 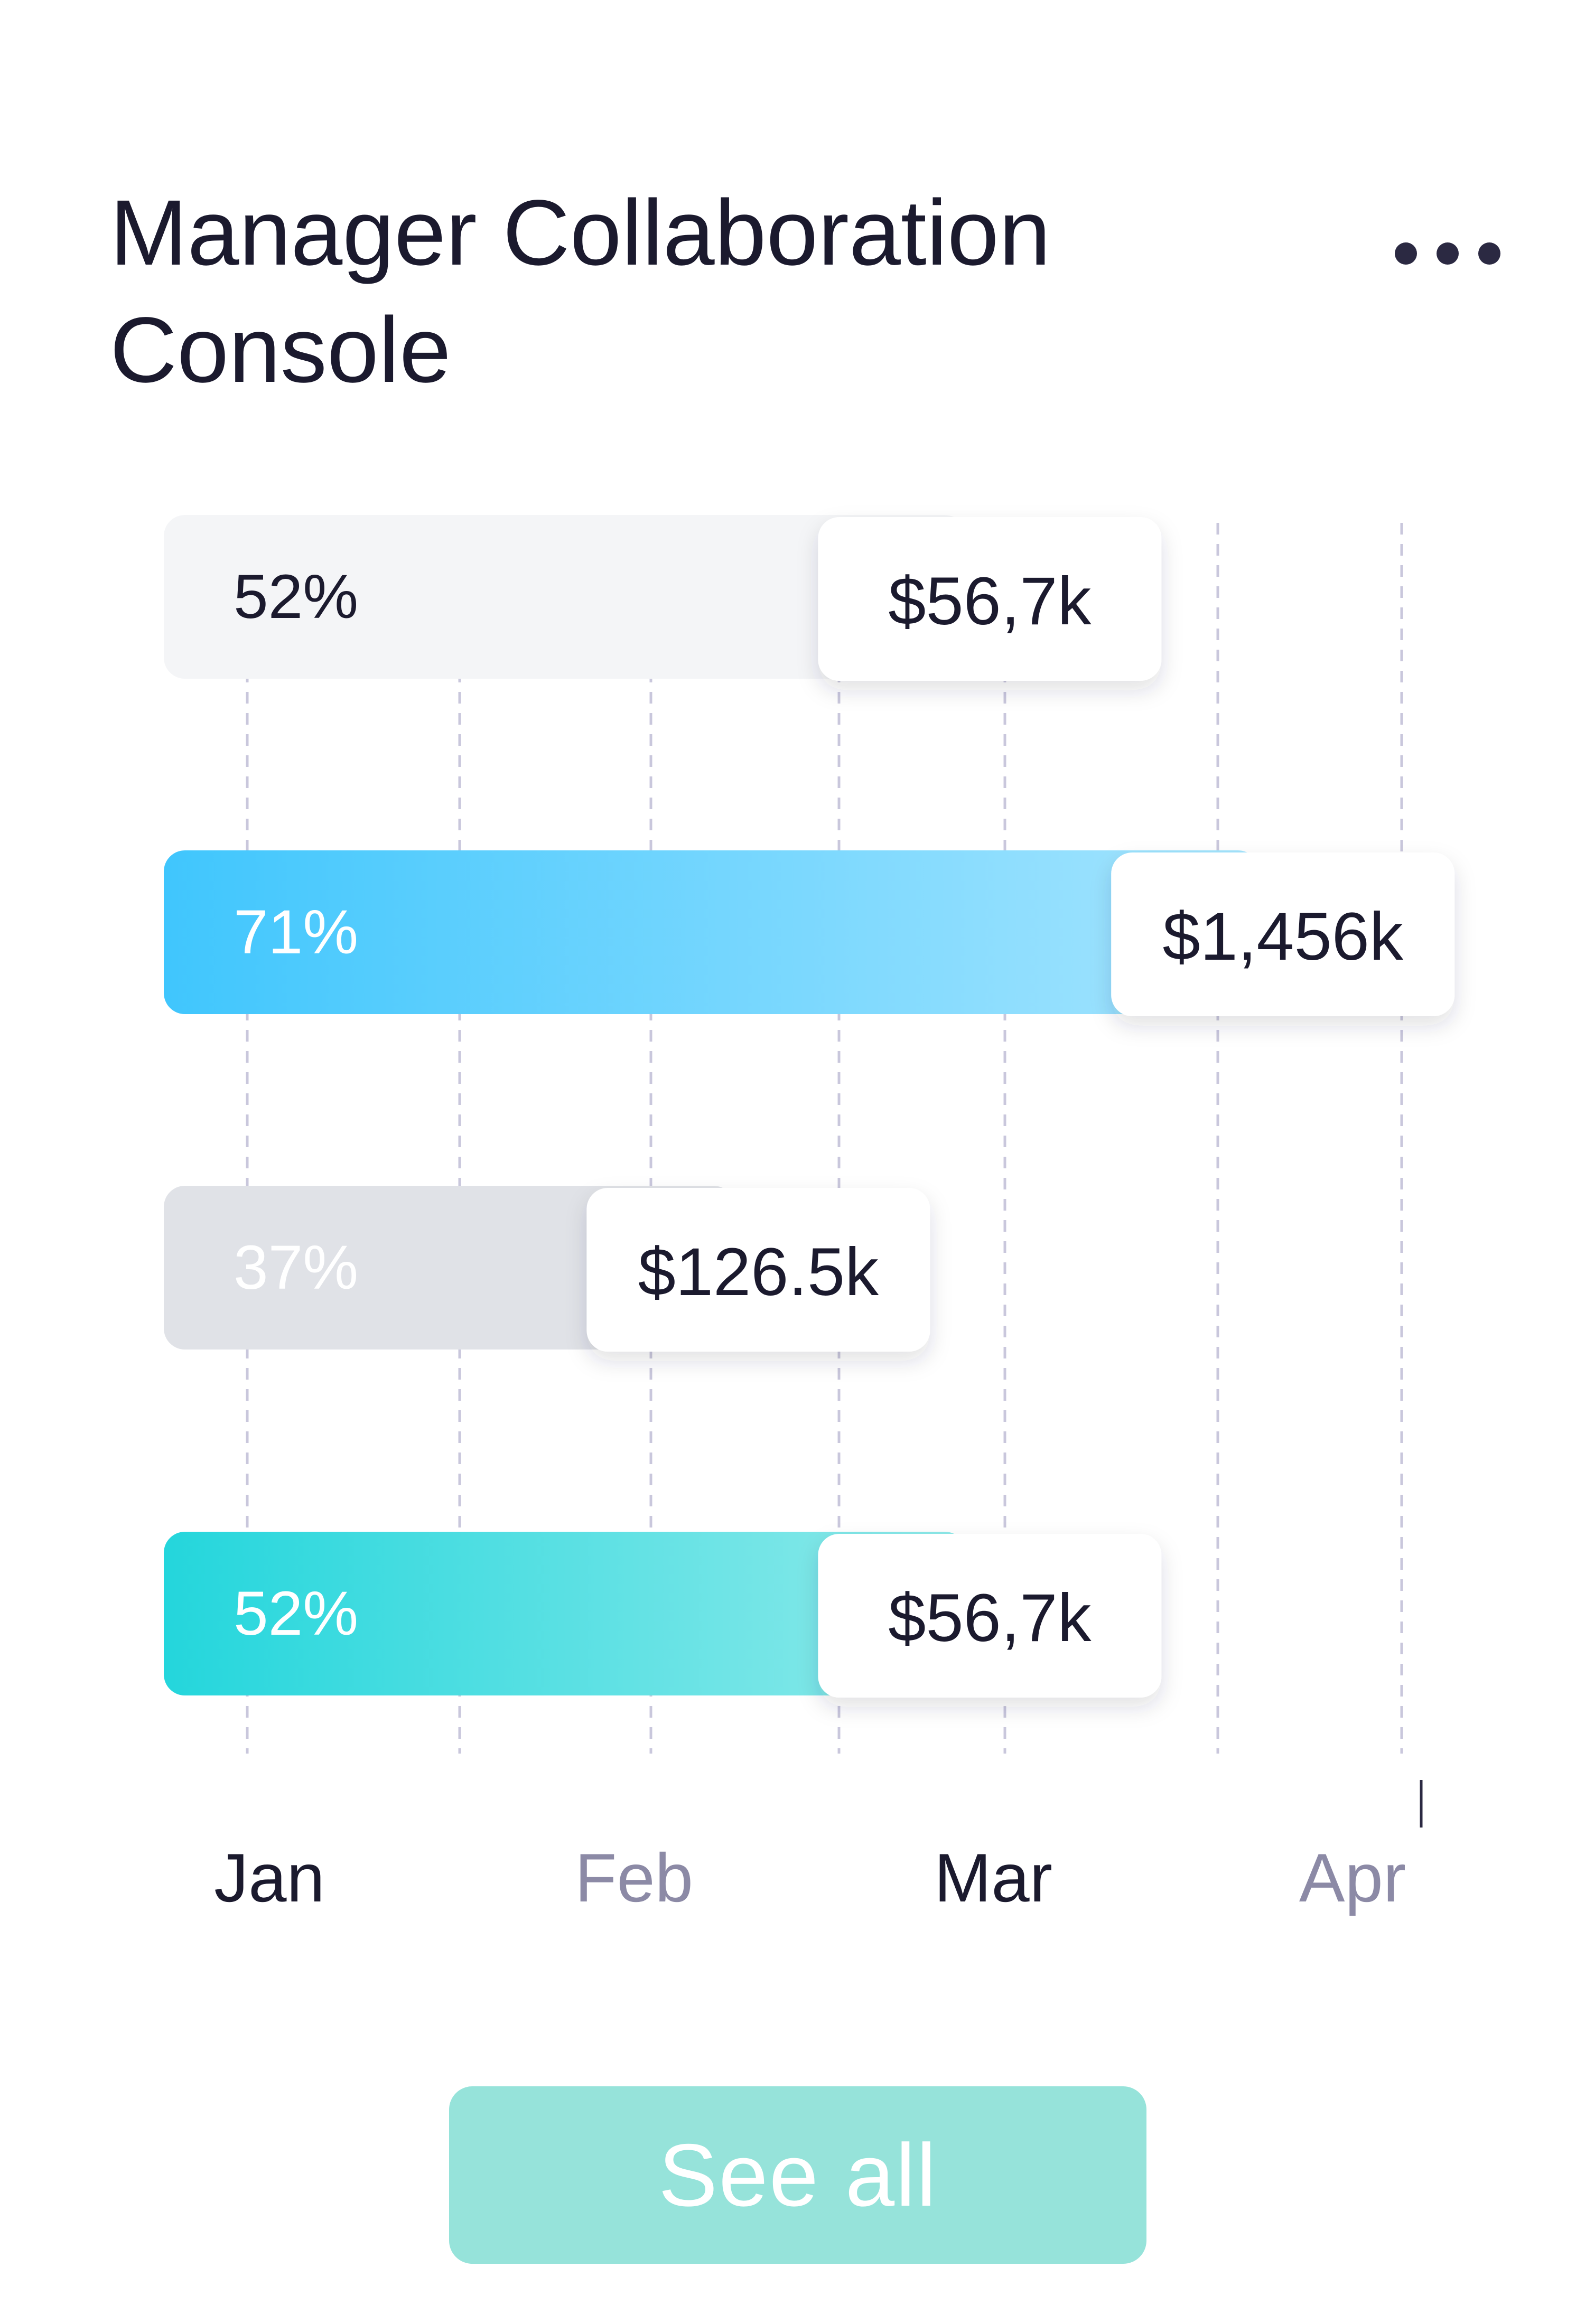 I want to click on see-all-button: See all, so click(x=797, y=2175).